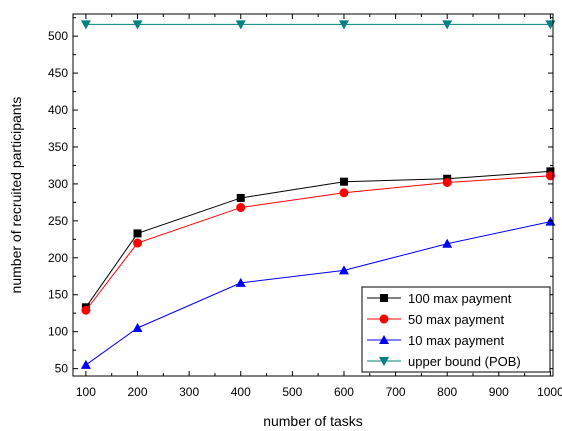  I want to click on legend-entry: 10 max payment, so click(435, 340).